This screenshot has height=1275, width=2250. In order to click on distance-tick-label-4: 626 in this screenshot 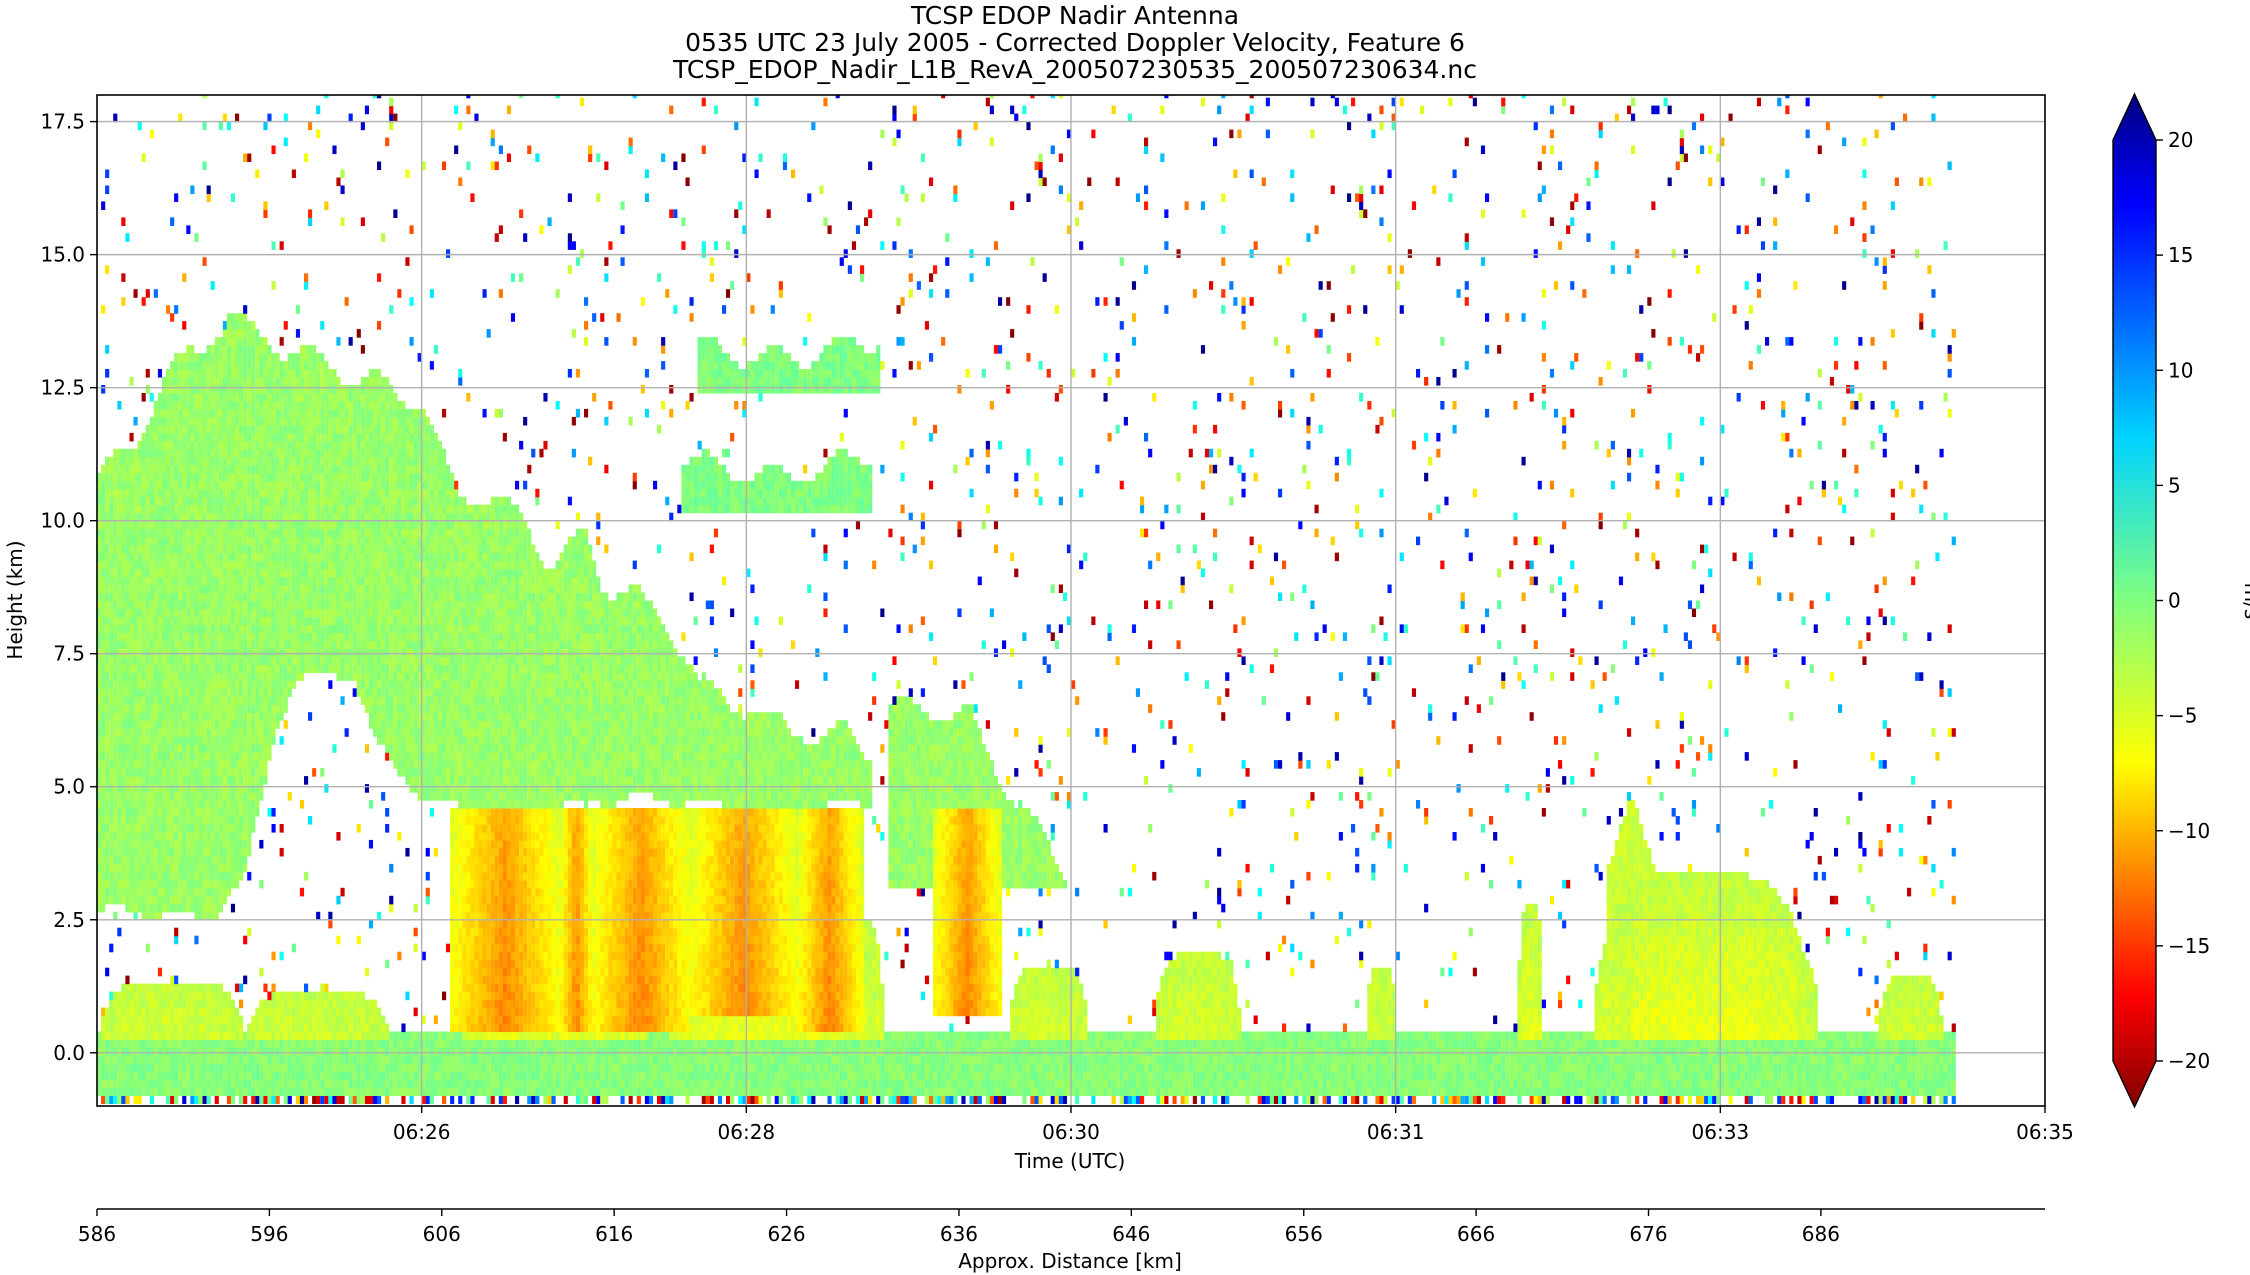, I will do `click(786, 1234)`.